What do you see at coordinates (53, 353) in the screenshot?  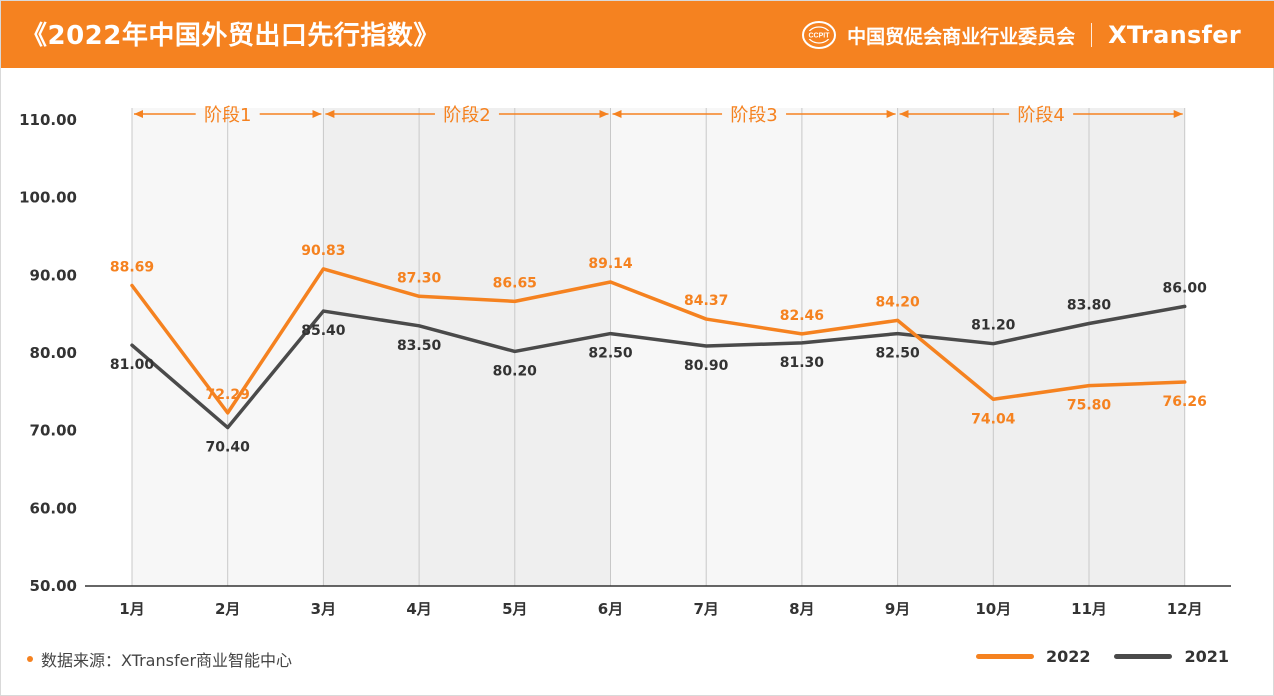 I see `y-tick-label: 80.00` at bounding box center [53, 353].